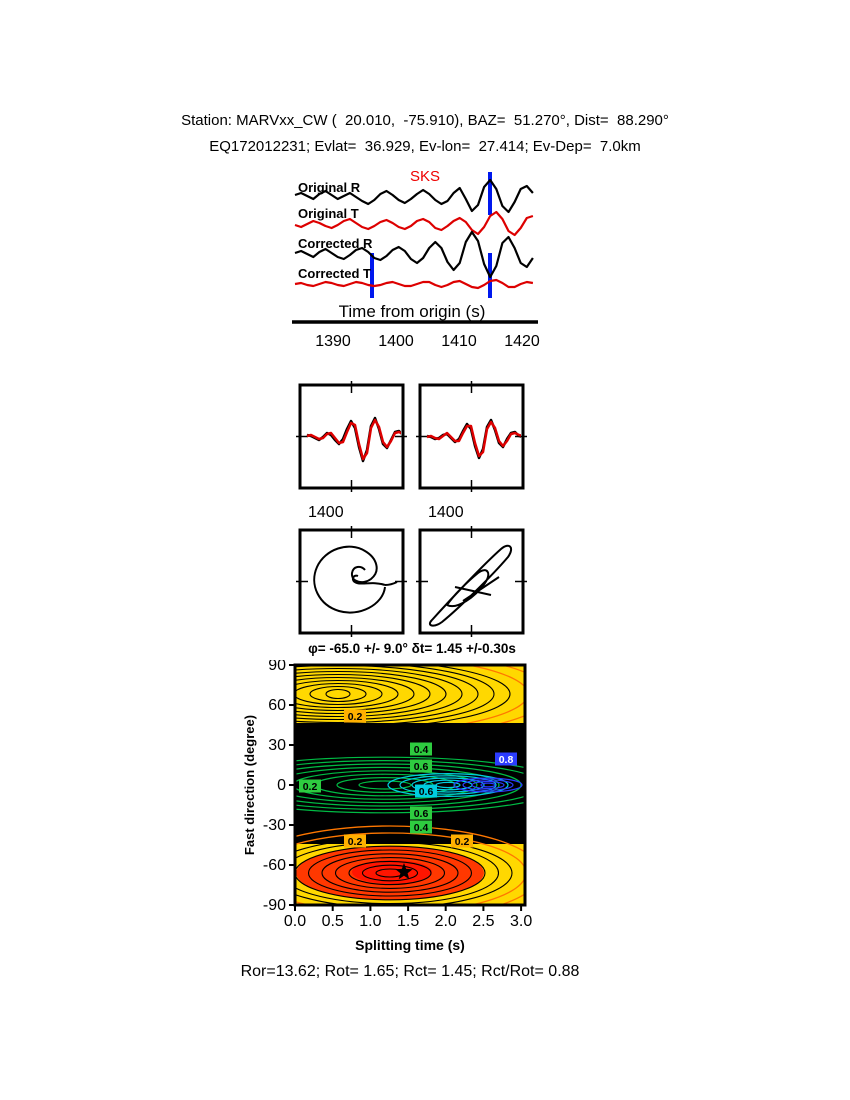 Image resolution: width=850 pixels, height=1100 pixels. What do you see at coordinates (408, 921) in the screenshot?
I see `x-tick-label: 1.5` at bounding box center [408, 921].